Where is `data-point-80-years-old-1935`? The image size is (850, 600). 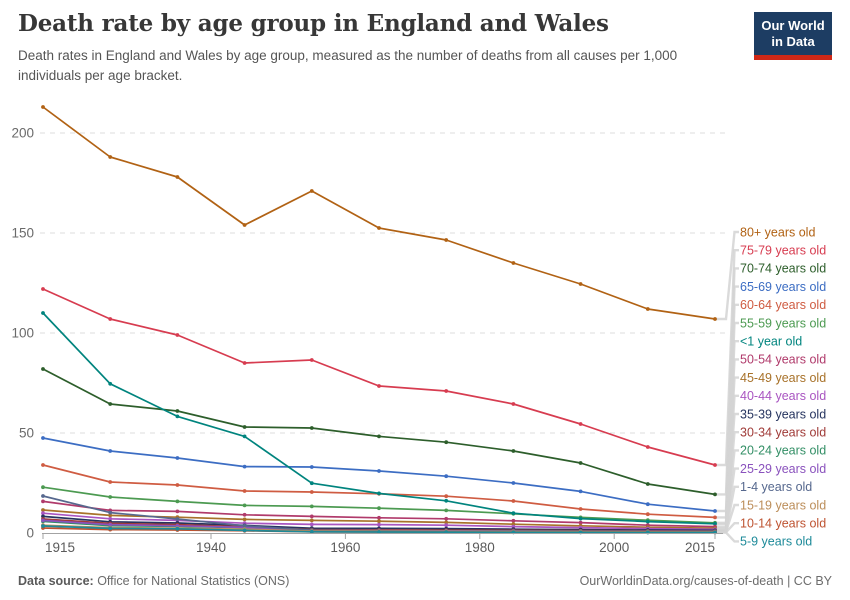 data-point-80-years-old-1935 is located at coordinates (177, 177).